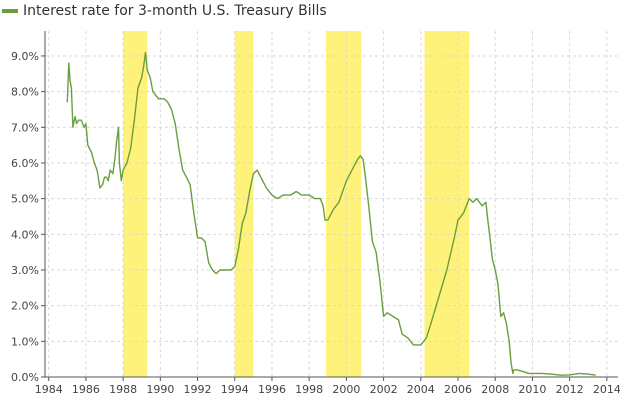 Image resolution: width=620 pixels, height=400 pixels. I want to click on x-tick-label: 2008, so click(495, 389).